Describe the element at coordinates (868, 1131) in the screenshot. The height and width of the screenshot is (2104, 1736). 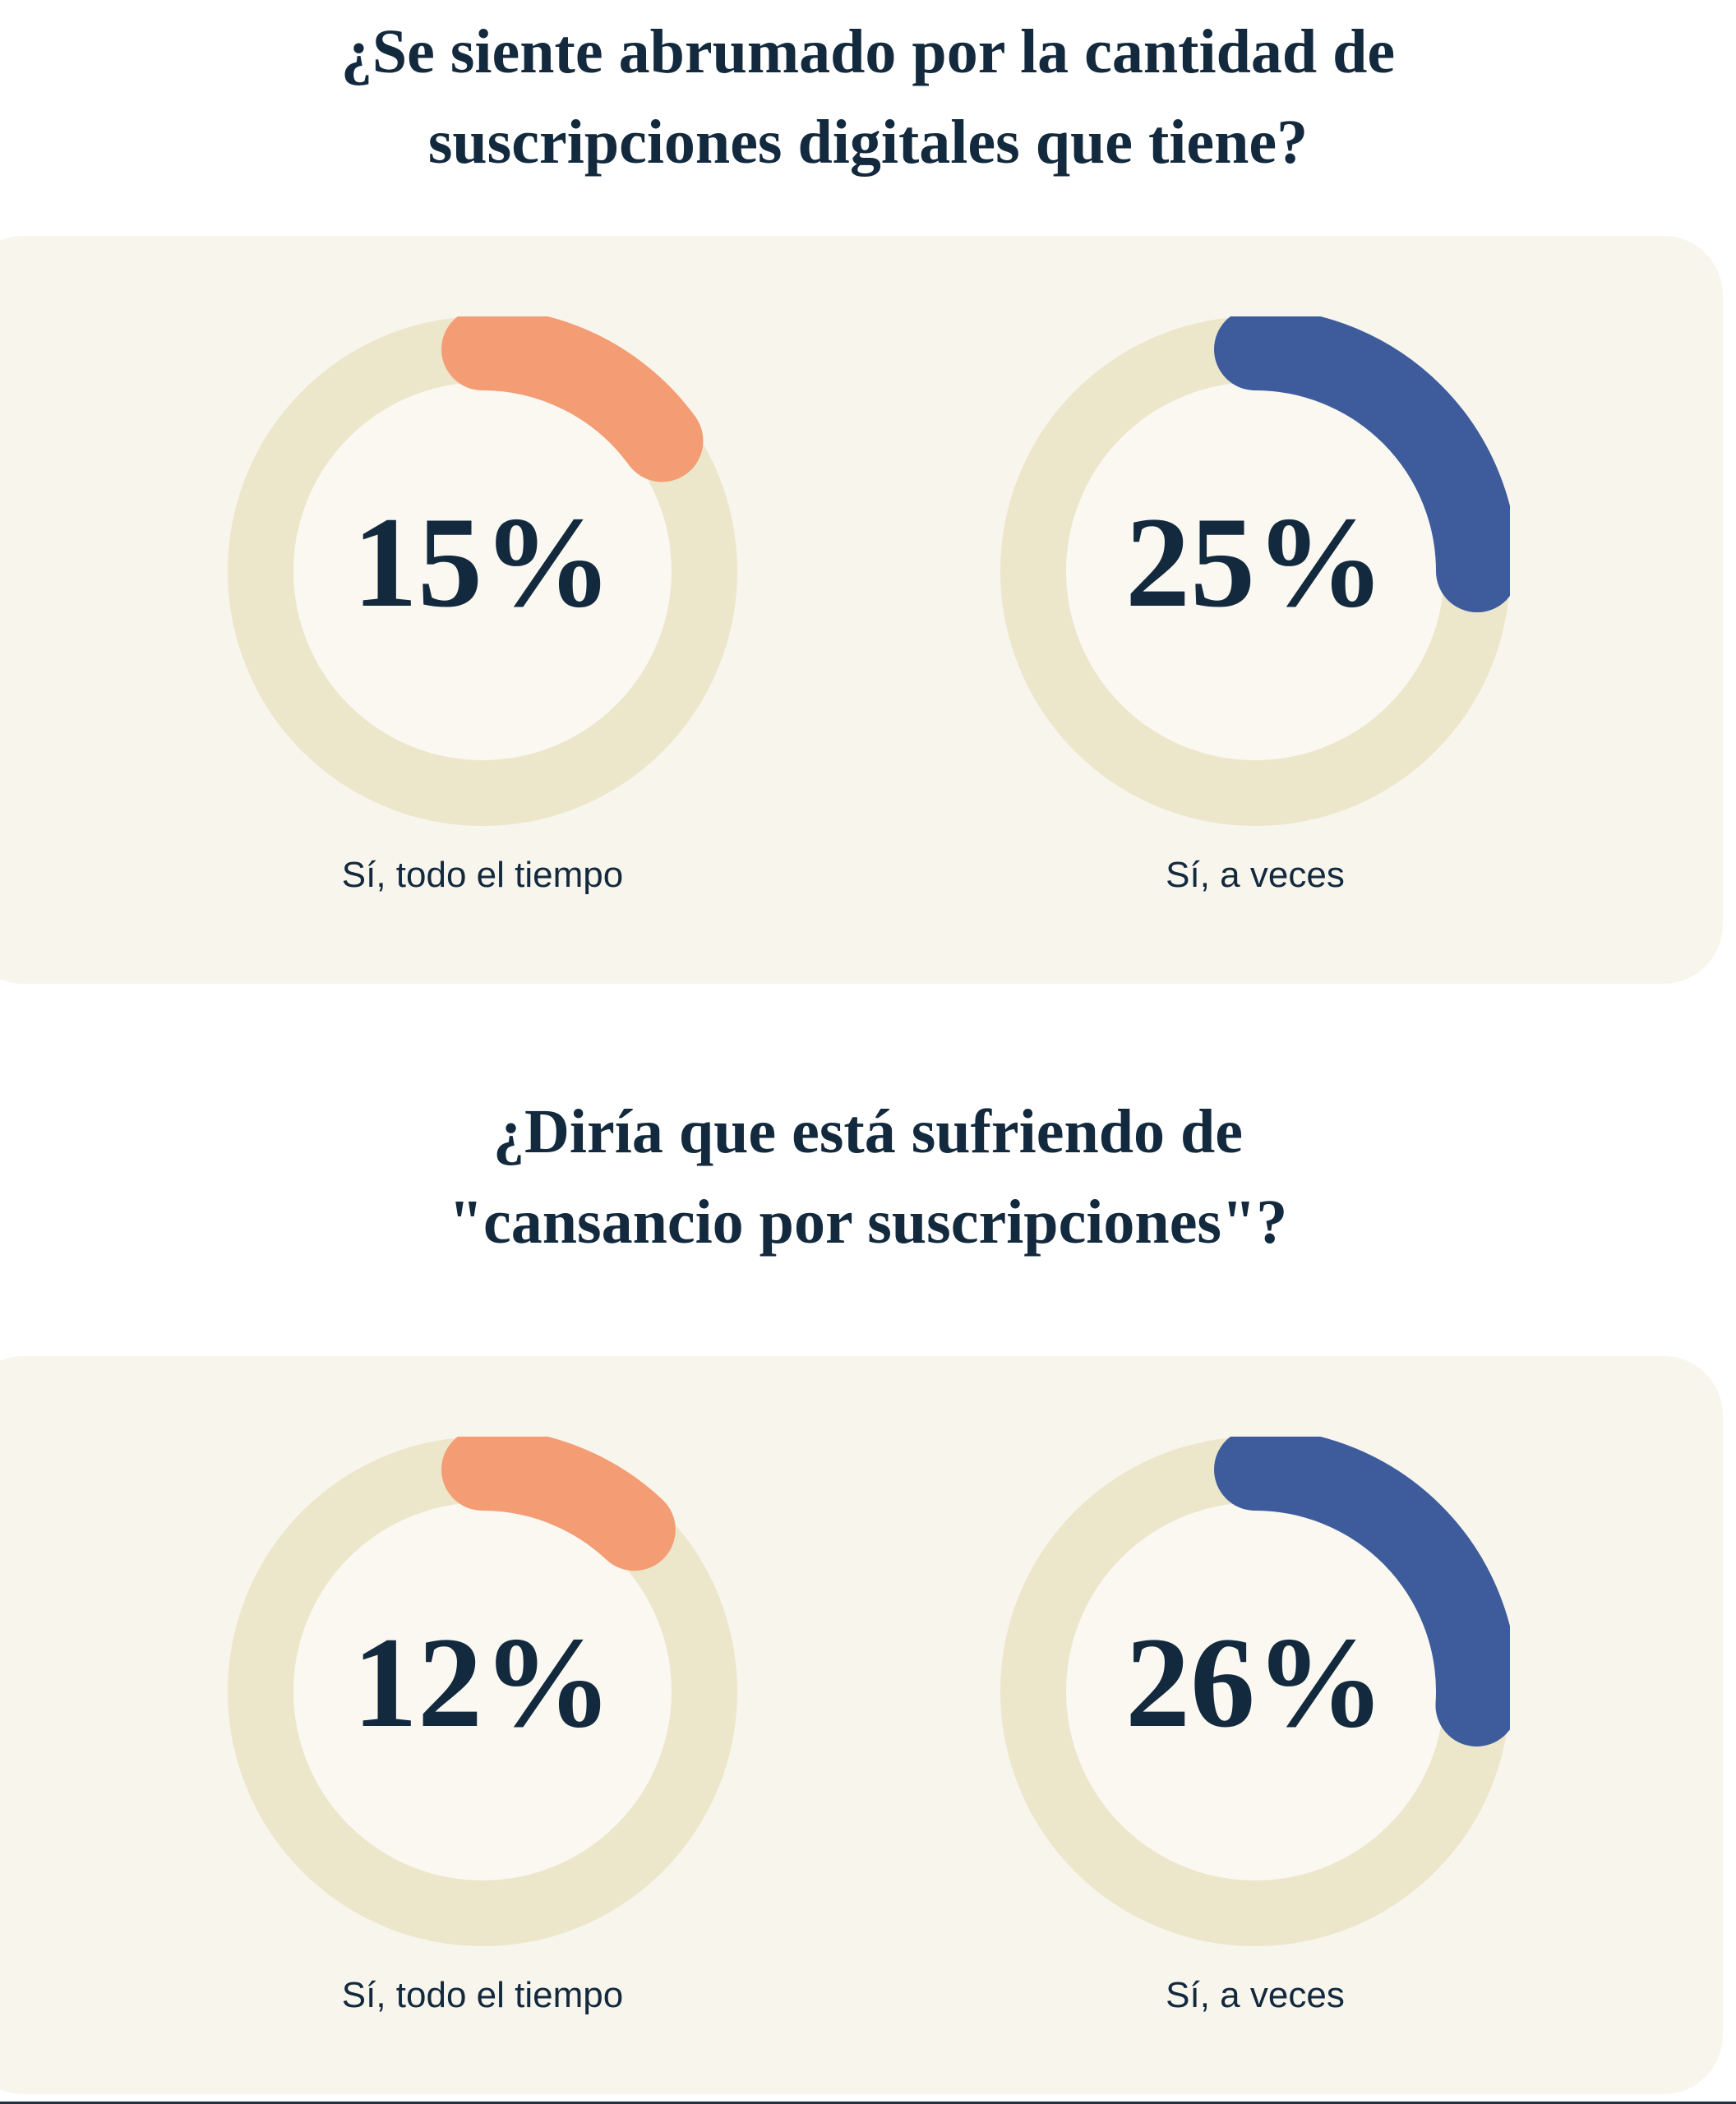
I see `question-title-line: ¿Diría que está sufriendo de` at that location.